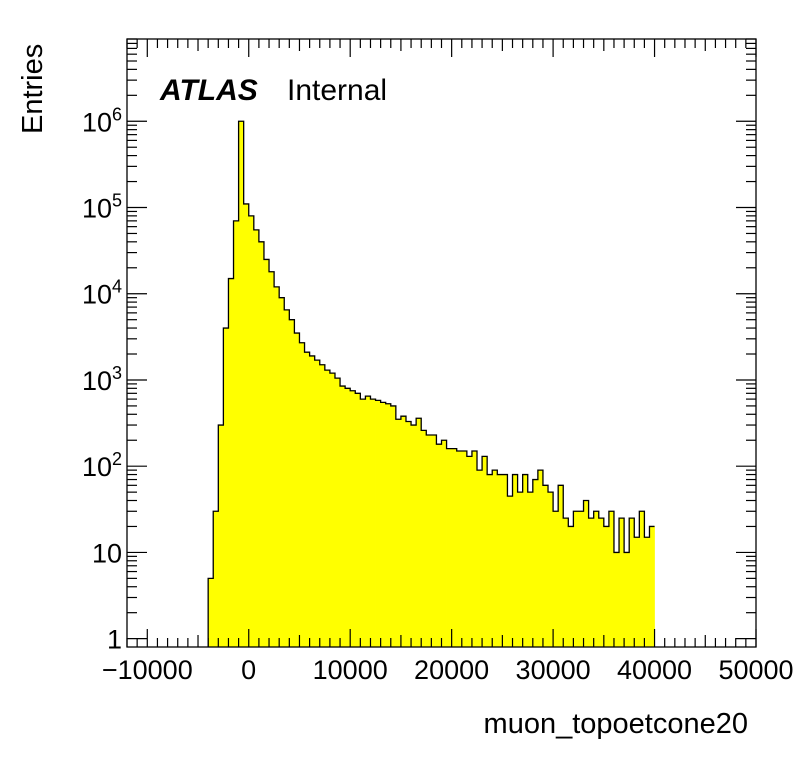 This screenshot has height=772, width=796. Describe the element at coordinates (147, 670) in the screenshot. I see `x-tick-label: −10000` at that location.